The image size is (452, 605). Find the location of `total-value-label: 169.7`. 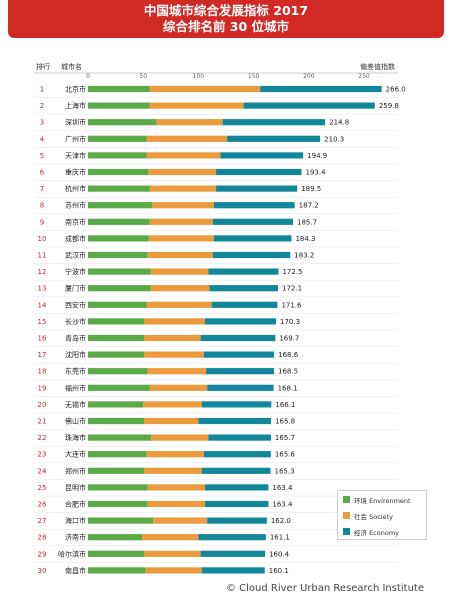

total-value-label: 169.7 is located at coordinates (289, 339).